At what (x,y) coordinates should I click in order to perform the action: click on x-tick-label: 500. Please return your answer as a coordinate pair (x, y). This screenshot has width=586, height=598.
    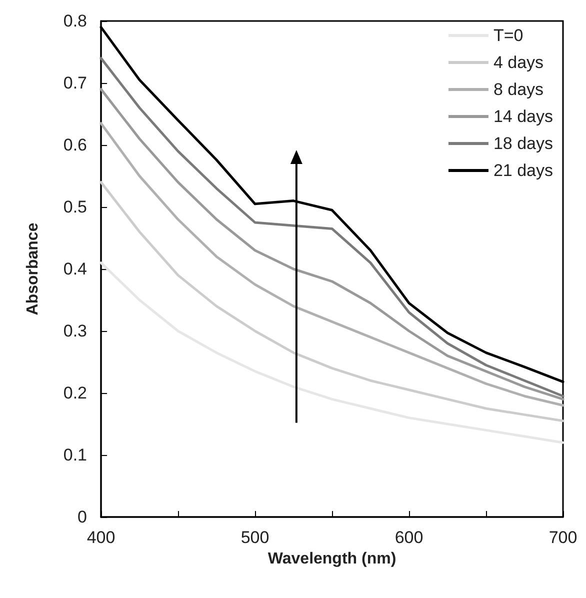
    Looking at the image, I should click on (255, 537).